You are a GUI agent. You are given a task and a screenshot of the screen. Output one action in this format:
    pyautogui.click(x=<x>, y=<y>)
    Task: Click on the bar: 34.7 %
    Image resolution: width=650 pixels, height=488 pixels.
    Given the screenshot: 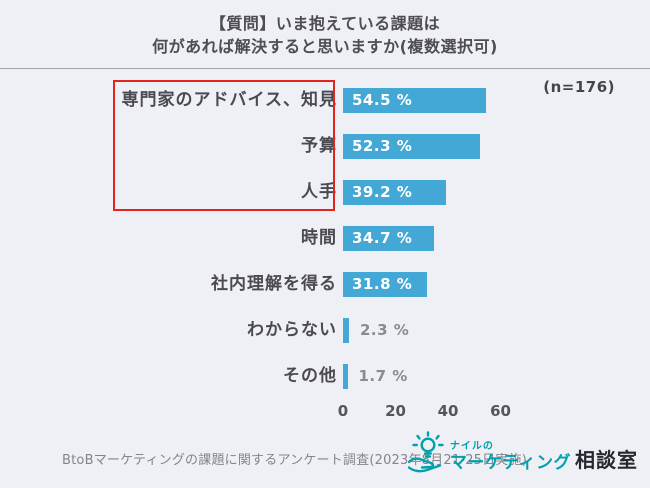 What is the action you would take?
    pyautogui.click(x=389, y=238)
    